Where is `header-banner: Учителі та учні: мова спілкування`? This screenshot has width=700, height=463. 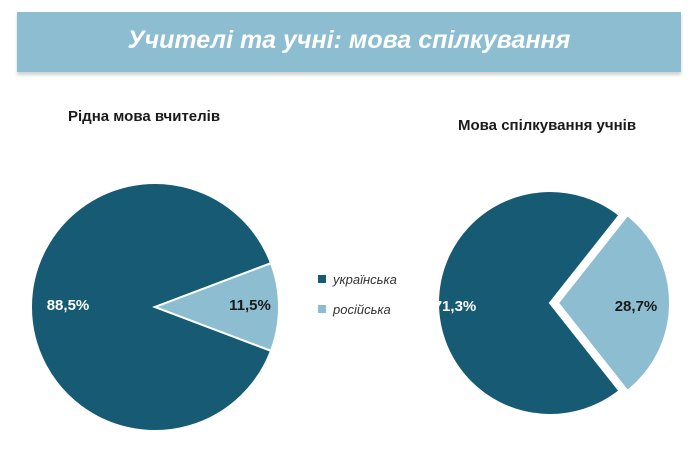
header-banner: Учителі та учні: мова спілкування is located at coordinates (349, 42).